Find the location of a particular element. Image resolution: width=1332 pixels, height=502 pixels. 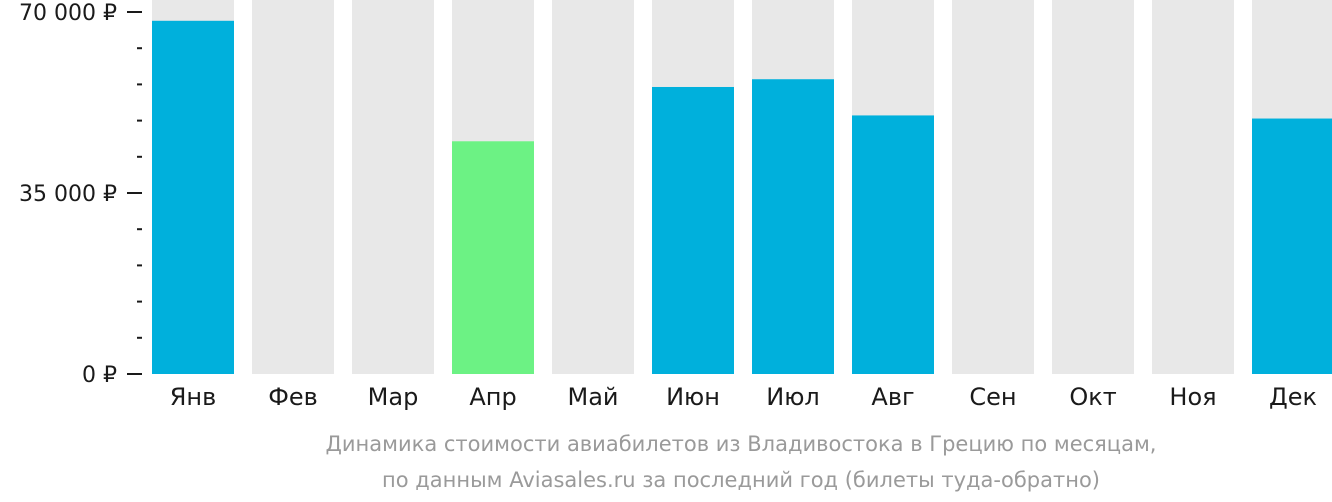

y-axis: 0 ₽ 35 000 ₽ 70 000 ₽ is located at coordinates (80, 194).